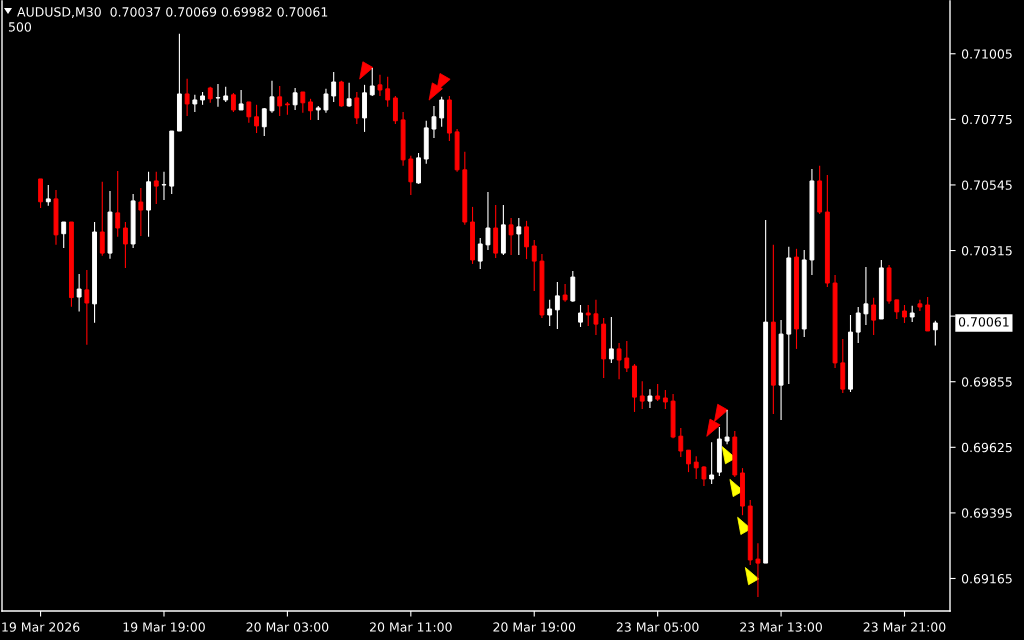 The height and width of the screenshot is (640, 1024). What do you see at coordinates (287, 627) in the screenshot?
I see `x-tick-label: 20 Mar 03:00` at bounding box center [287, 627].